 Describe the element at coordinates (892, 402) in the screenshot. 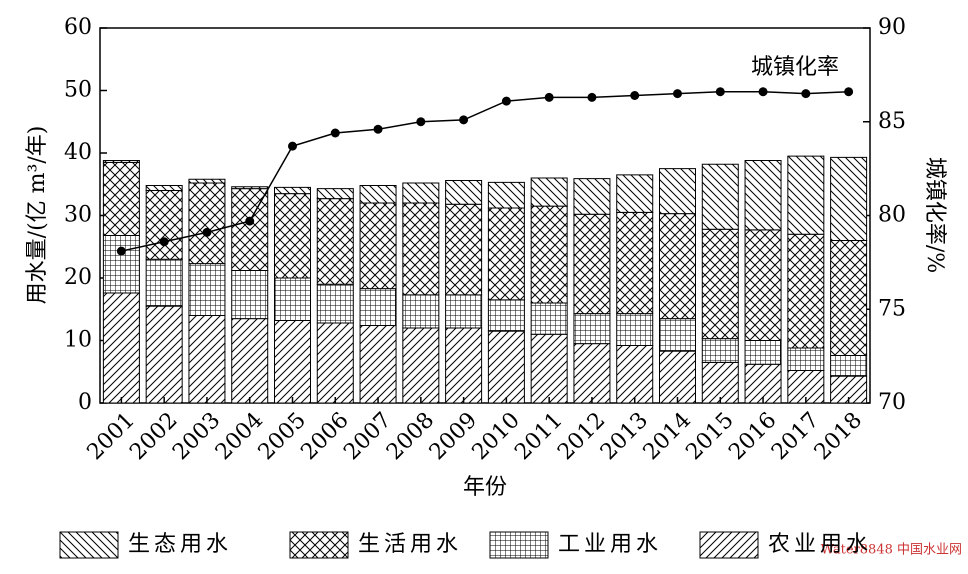

I see `y2-tick-label: 70` at that location.